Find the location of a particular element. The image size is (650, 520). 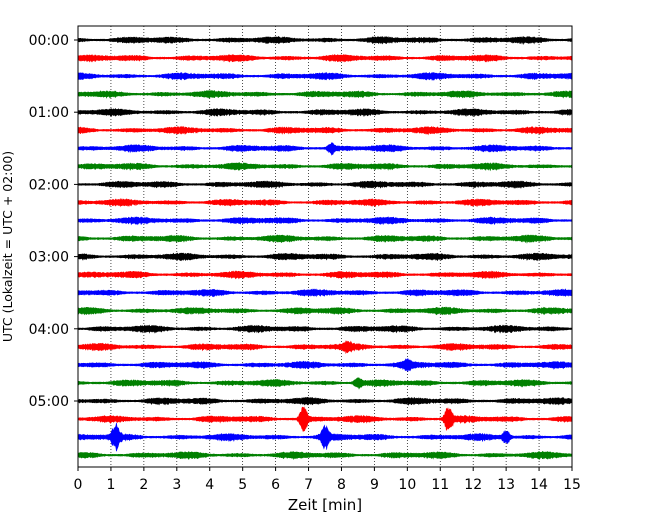

y-tick-label: 05:00 is located at coordinates (49, 402).